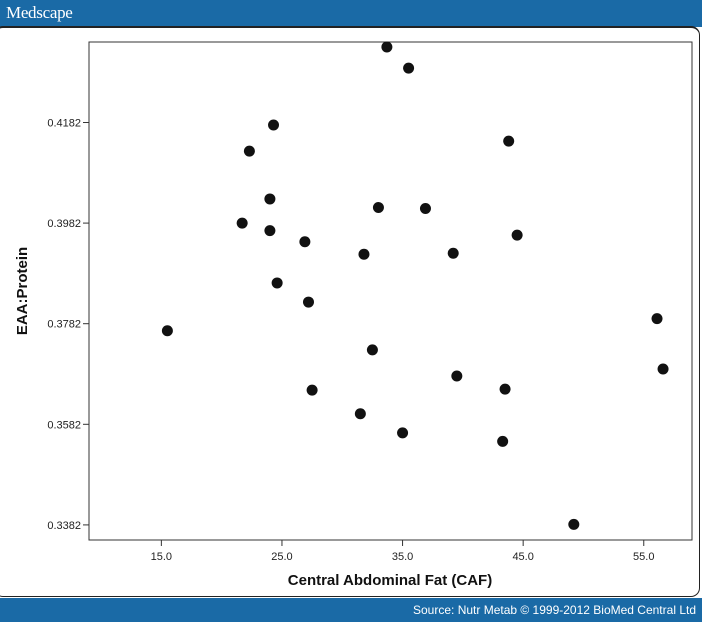 The width and height of the screenshot is (702, 622). Describe the element at coordinates (64, 425) in the screenshot. I see `y-tick-label: 0.3582` at that location.